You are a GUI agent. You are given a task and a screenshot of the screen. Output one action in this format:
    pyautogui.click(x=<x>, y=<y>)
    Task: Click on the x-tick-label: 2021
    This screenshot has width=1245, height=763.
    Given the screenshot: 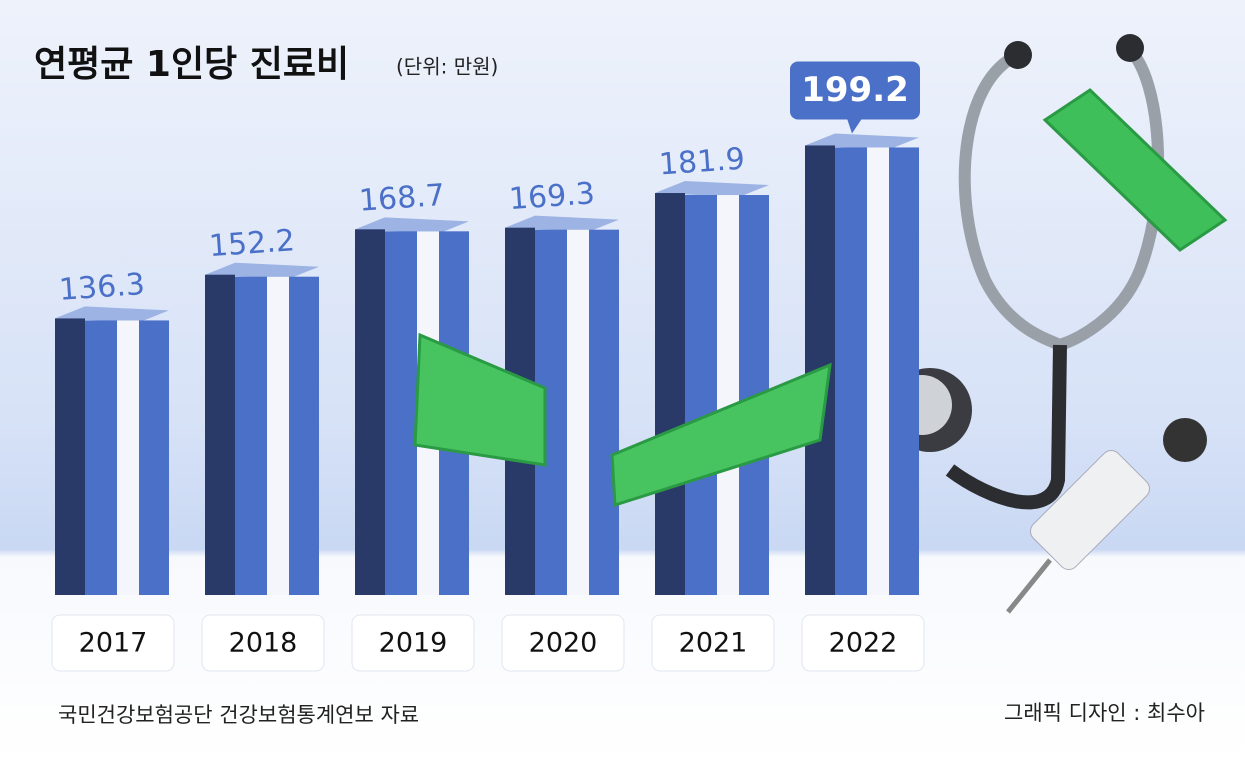 What is the action you would take?
    pyautogui.click(x=713, y=643)
    